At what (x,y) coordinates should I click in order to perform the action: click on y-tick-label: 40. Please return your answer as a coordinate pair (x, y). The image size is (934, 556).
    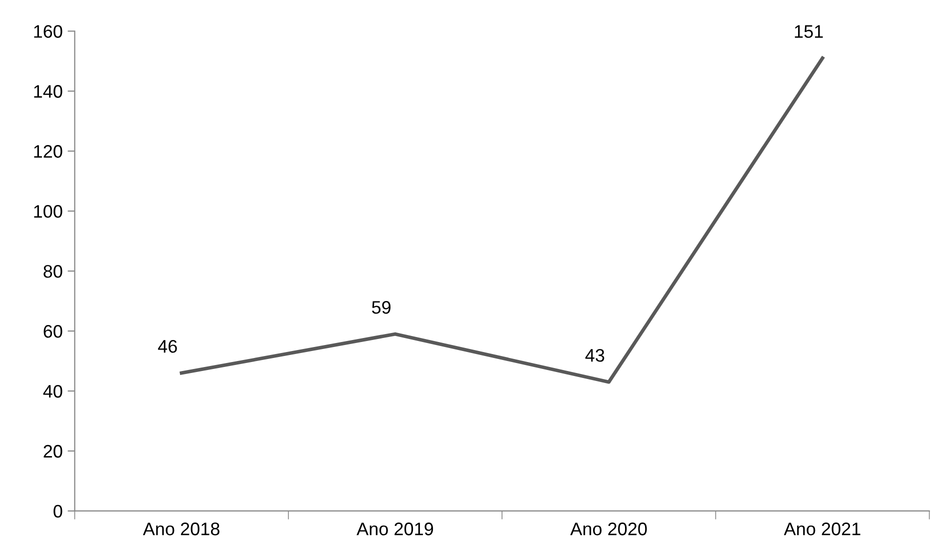
    Looking at the image, I should click on (52, 391).